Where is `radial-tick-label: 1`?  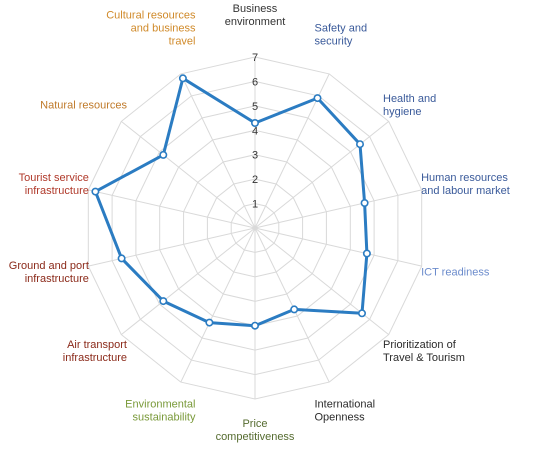
radial-tick-label: 1 is located at coordinates (255, 205).